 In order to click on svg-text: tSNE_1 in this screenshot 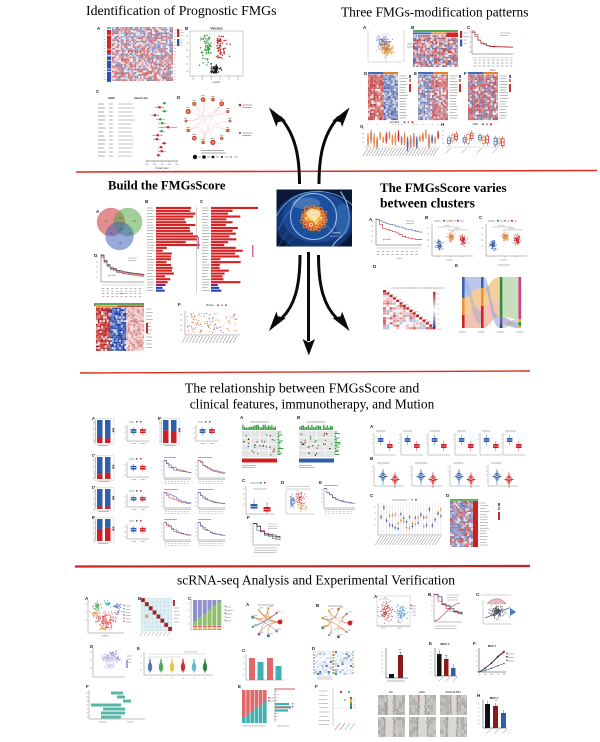, I will do `click(106, 636)`.